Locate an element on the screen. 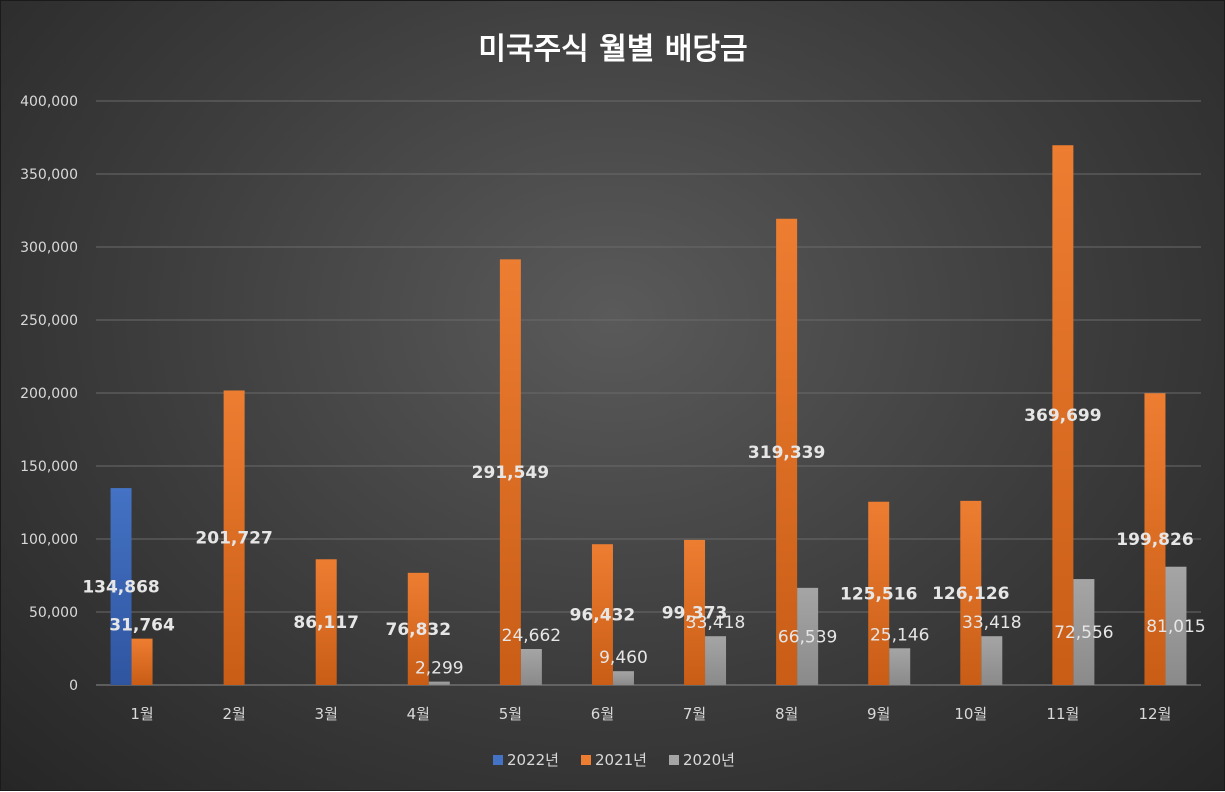 The height and width of the screenshot is (792, 1225). bar-2021년-8월 is located at coordinates (787, 451).